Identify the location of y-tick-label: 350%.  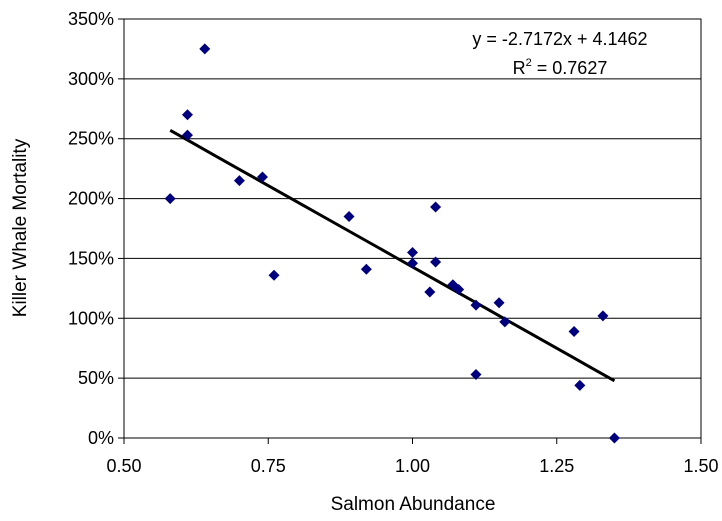
(91, 19).